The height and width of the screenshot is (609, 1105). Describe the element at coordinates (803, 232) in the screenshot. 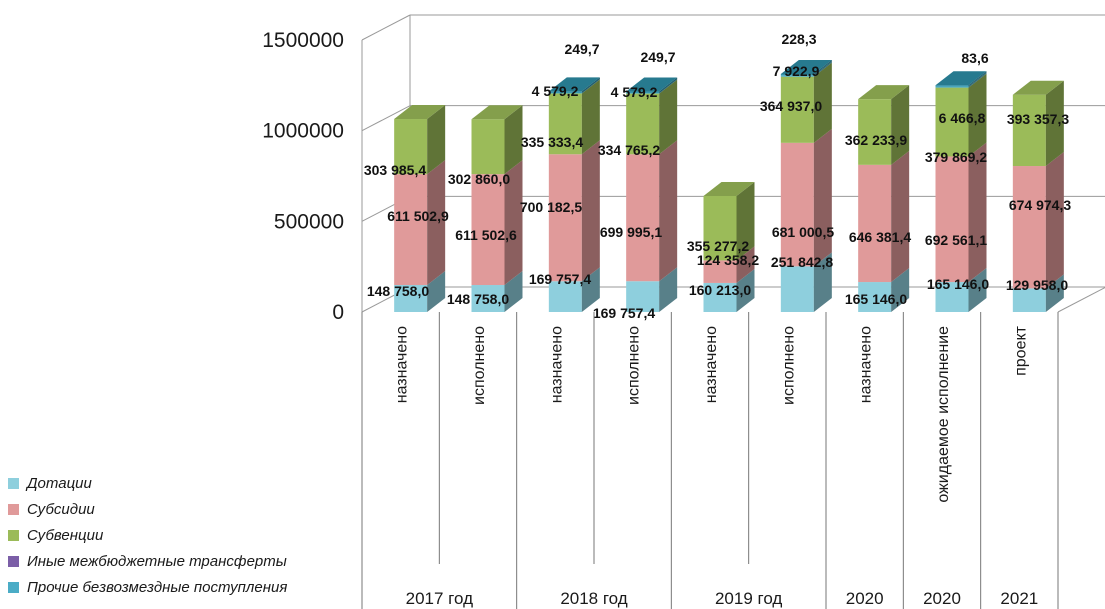

I see `data-label: 681 000,5` at that location.